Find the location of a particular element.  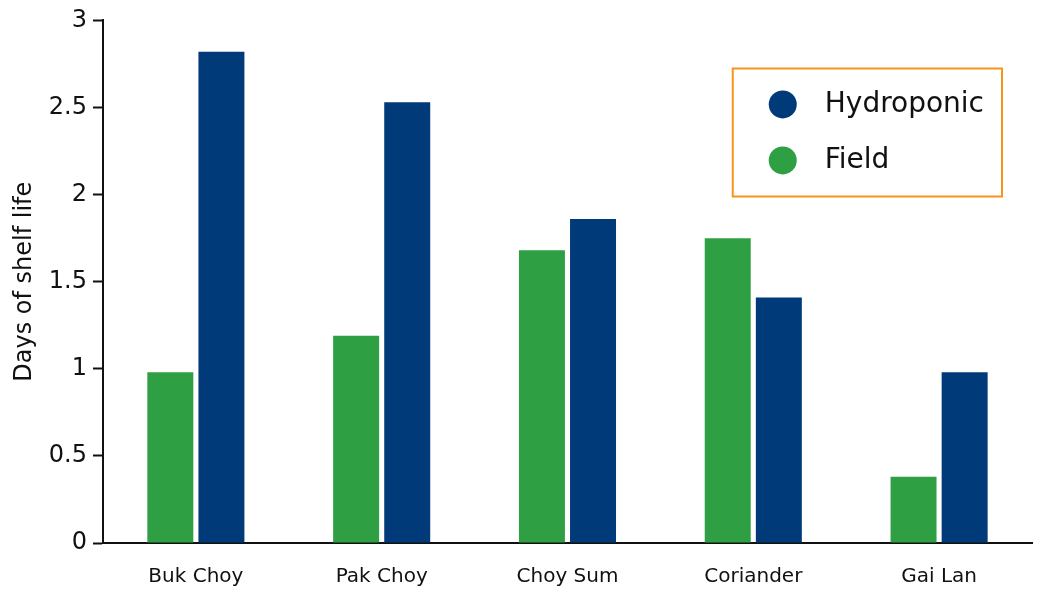

x-tick-label: Buk Choy is located at coordinates (196, 575).